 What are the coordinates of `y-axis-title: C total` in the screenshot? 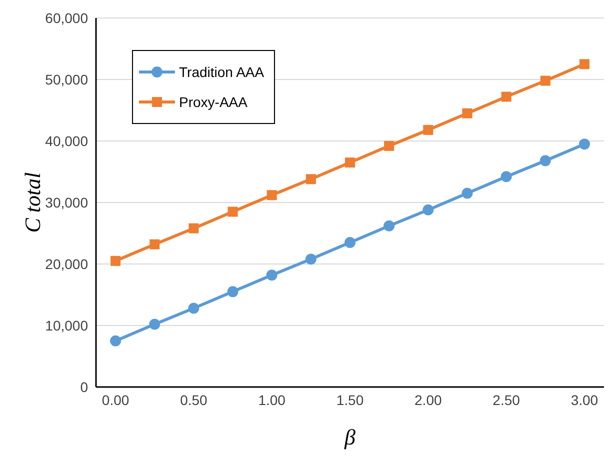 It's located at (32, 202).